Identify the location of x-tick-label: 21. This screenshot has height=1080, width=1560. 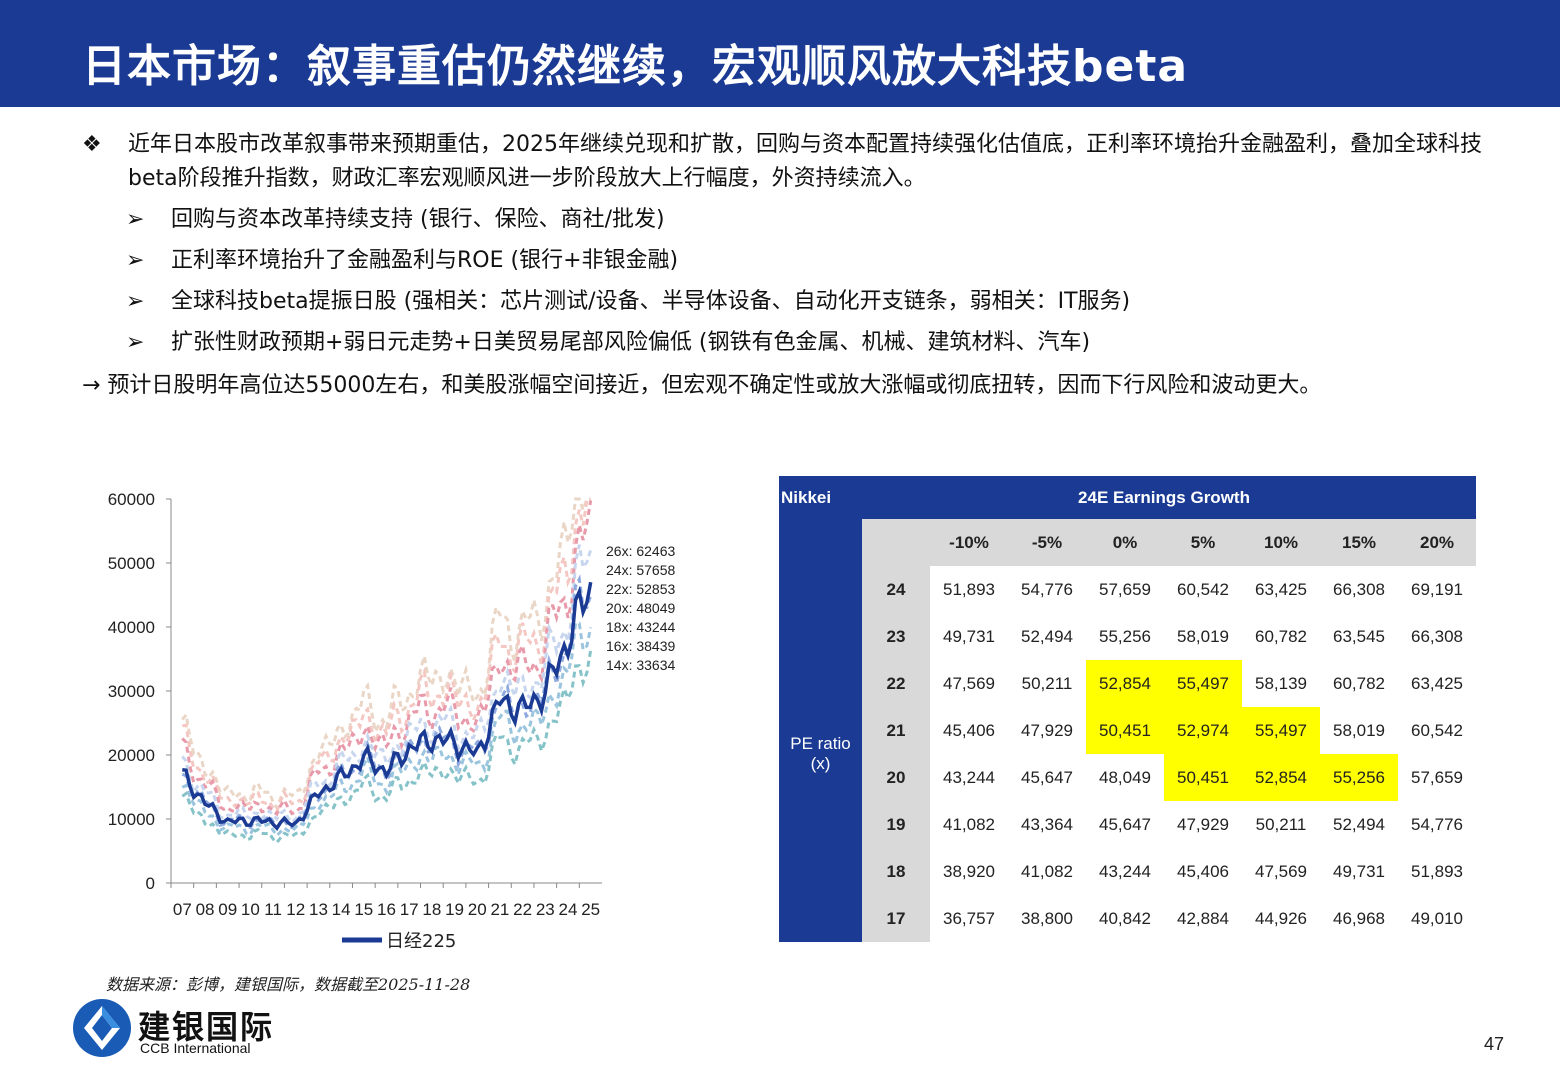
(499, 909).